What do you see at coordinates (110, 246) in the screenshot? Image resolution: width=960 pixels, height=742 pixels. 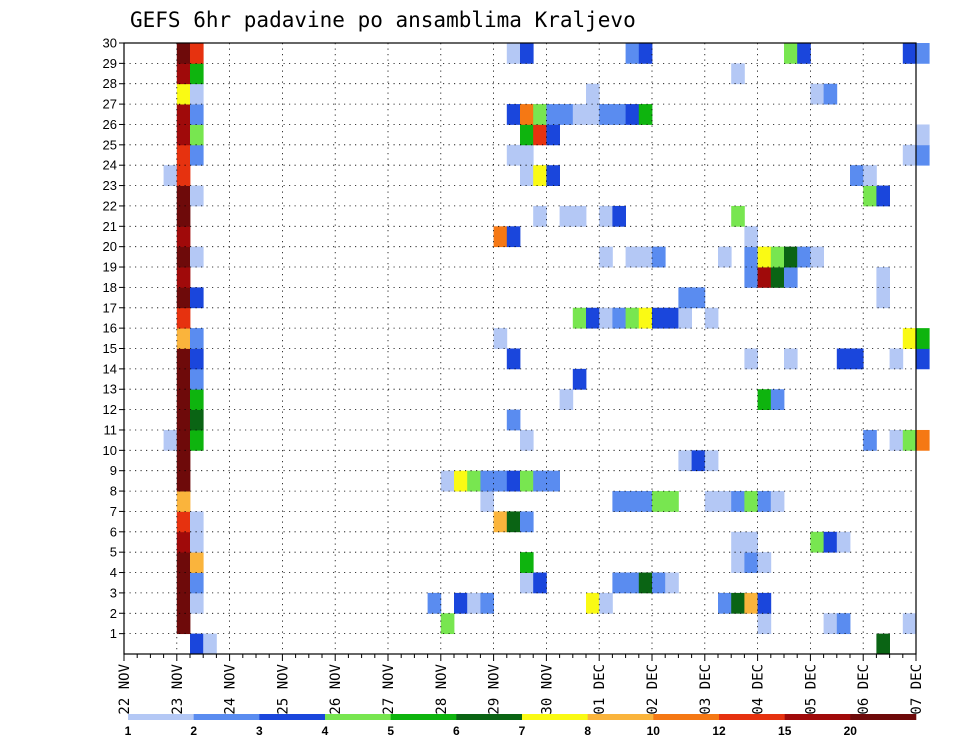 I see `y-tick-label: 20` at bounding box center [110, 246].